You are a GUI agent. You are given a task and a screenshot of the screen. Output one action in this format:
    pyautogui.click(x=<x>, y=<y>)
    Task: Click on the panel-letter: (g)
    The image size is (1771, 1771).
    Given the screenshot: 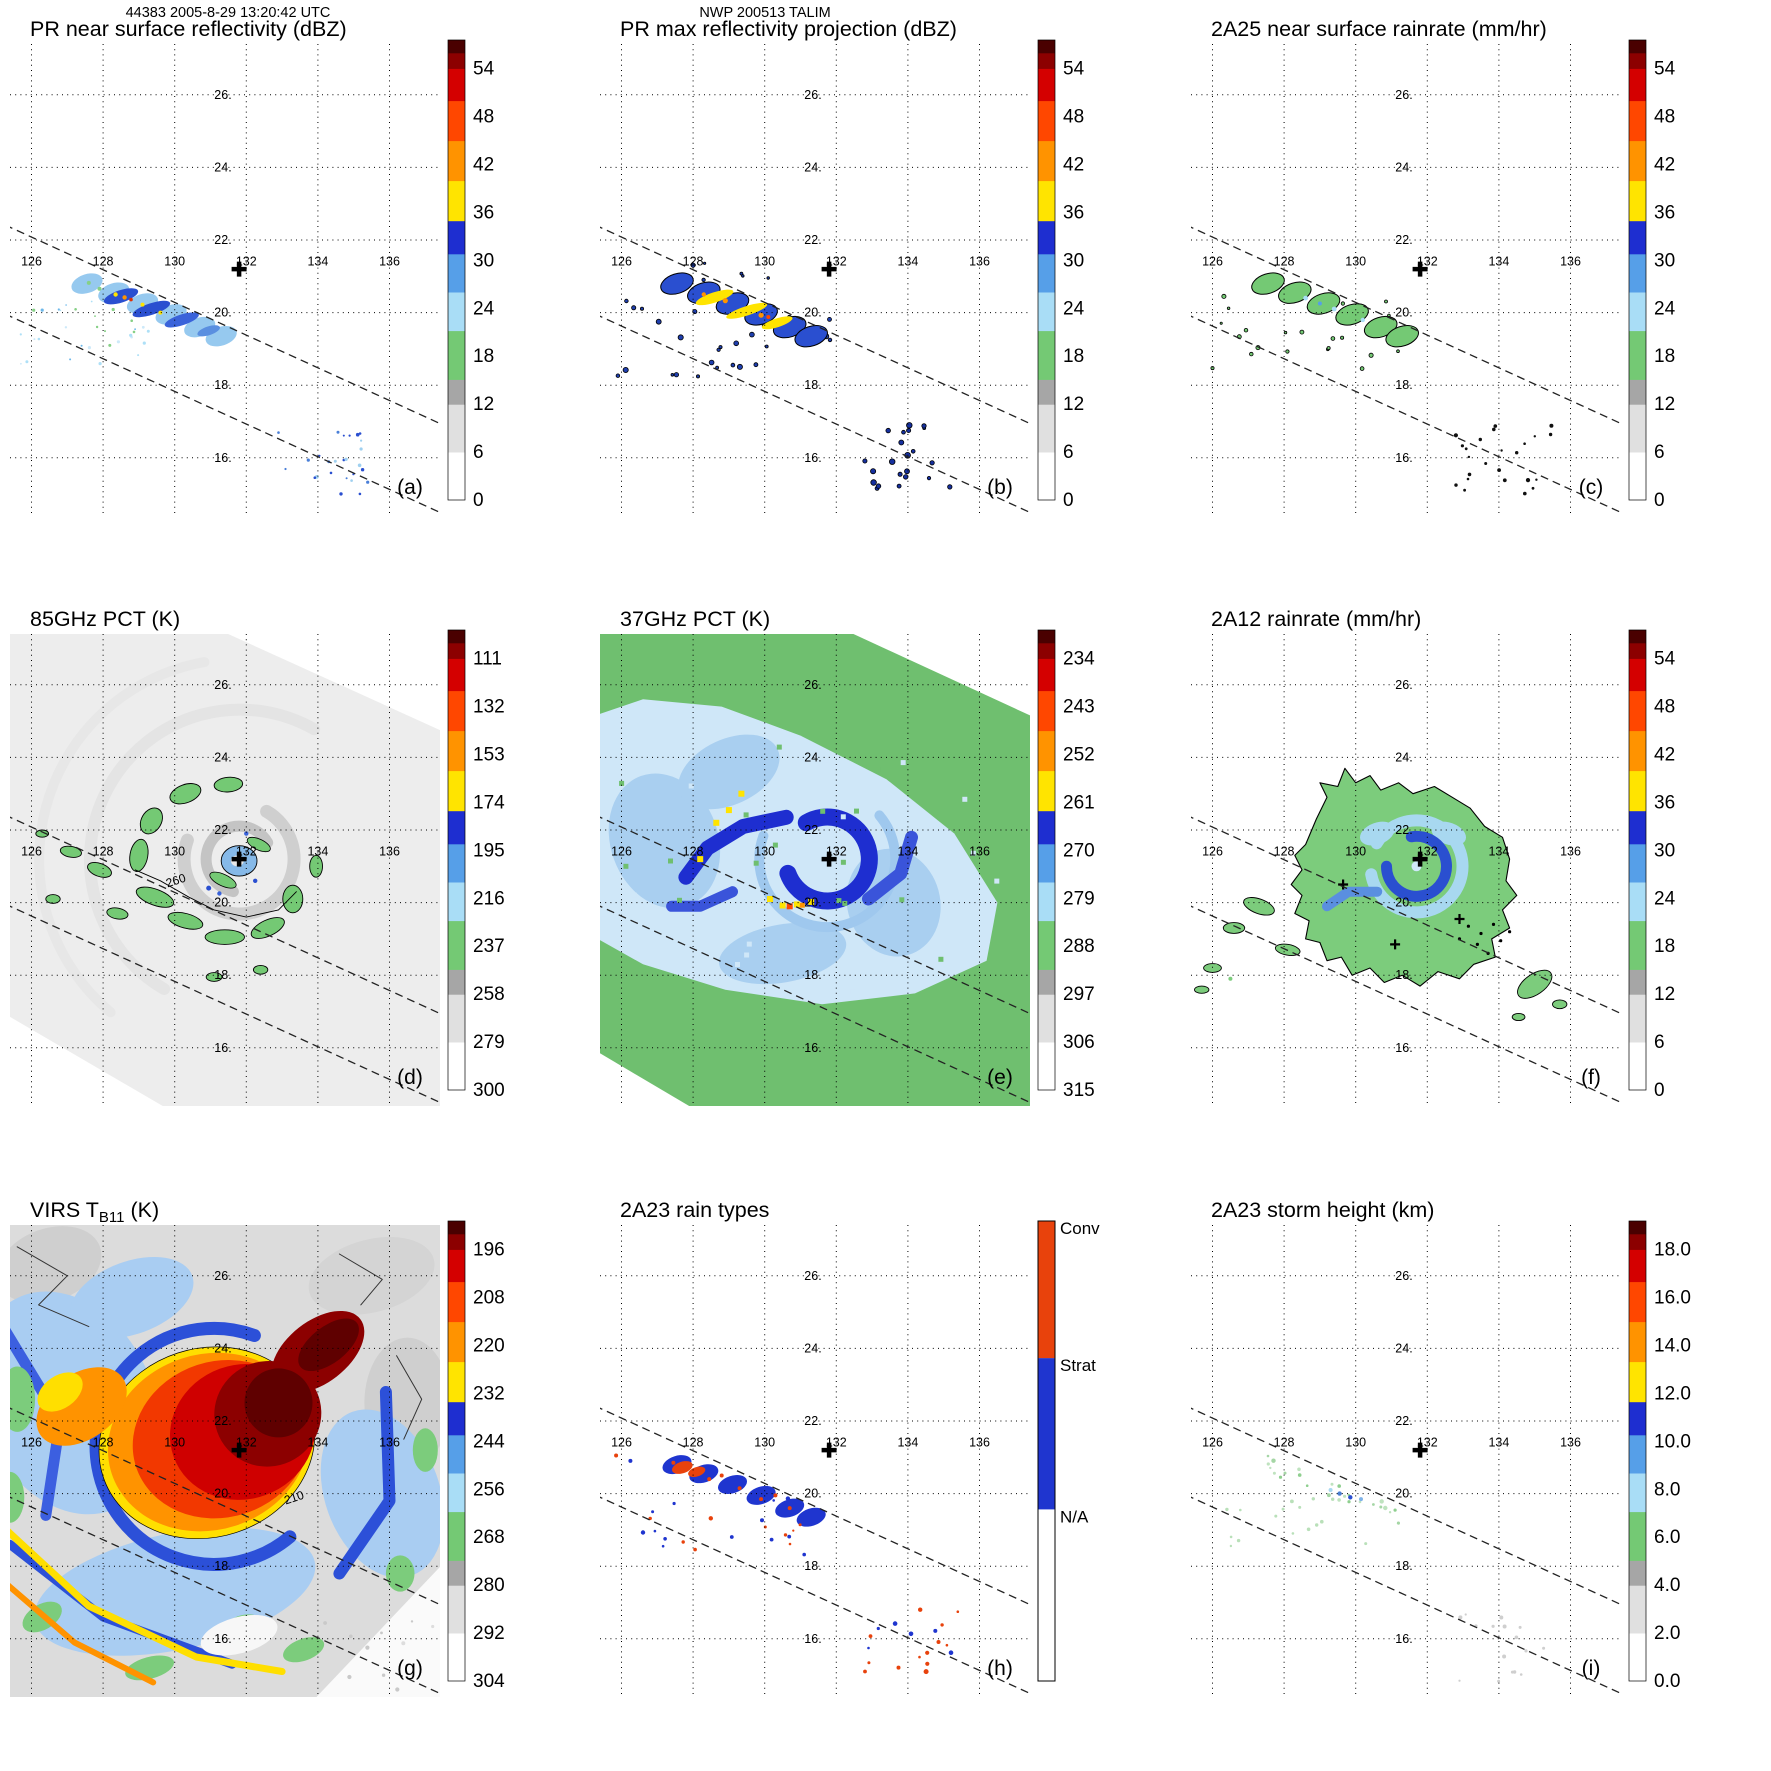 What is the action you would take?
    pyautogui.click(x=410, y=1668)
    